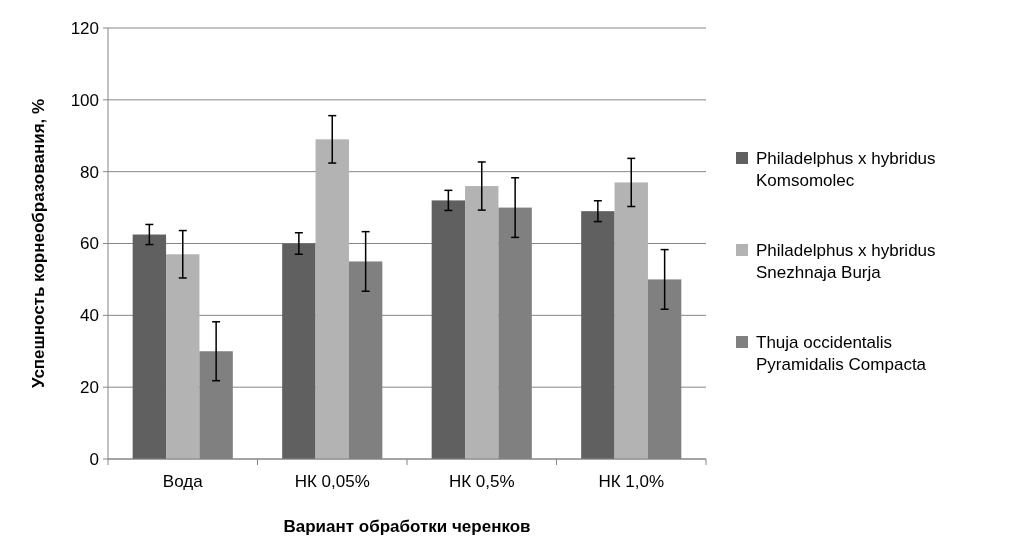  Describe the element at coordinates (846, 261) in the screenshot. I see `legend-label: Philadelphus x hybridus Snezhnaja Burja` at that location.